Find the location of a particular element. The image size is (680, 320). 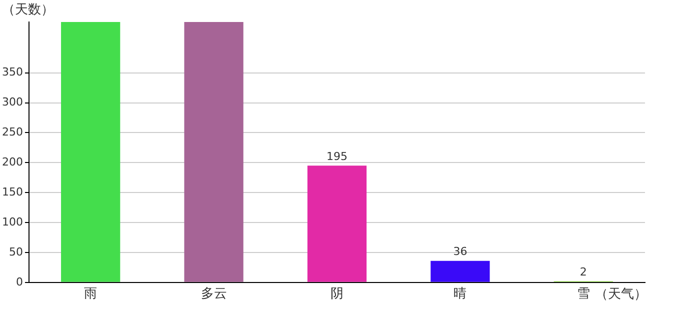

x-tick-label: 阴 is located at coordinates (337, 294).